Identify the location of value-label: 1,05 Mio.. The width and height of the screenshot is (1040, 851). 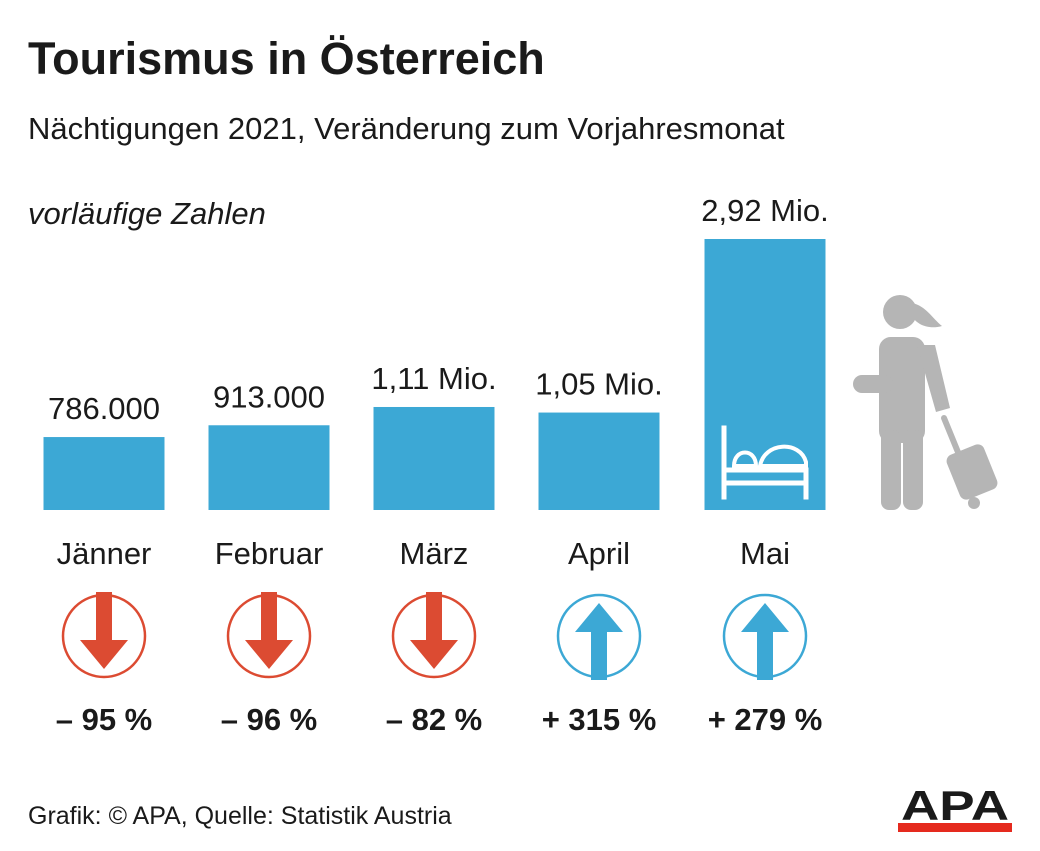
(599, 384).